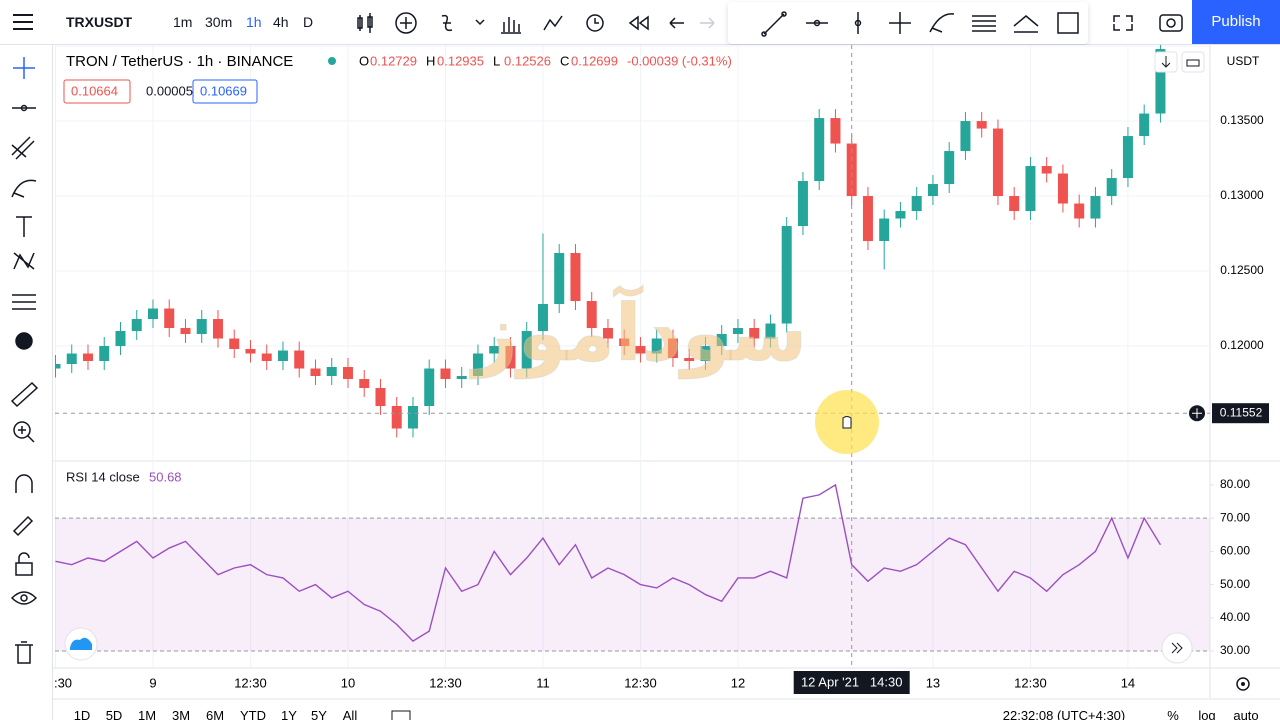 The image size is (1280, 720). I want to click on x-tick-label: 14, so click(1128, 682).